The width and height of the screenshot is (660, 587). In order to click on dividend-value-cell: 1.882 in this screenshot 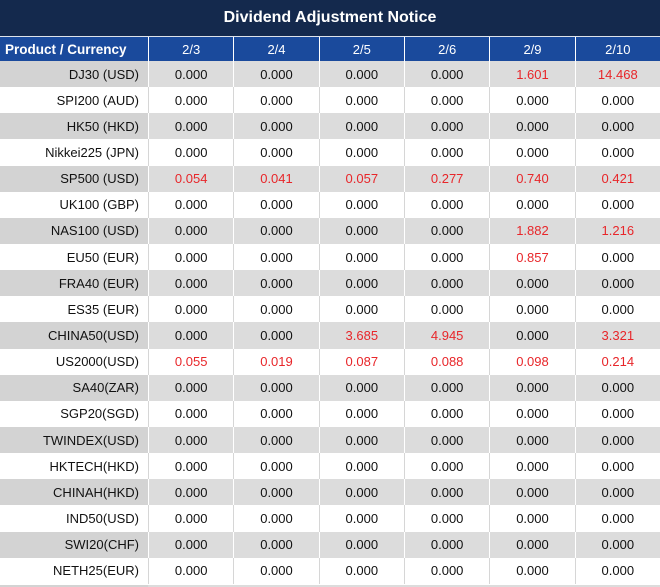, I will do `click(531, 230)`.